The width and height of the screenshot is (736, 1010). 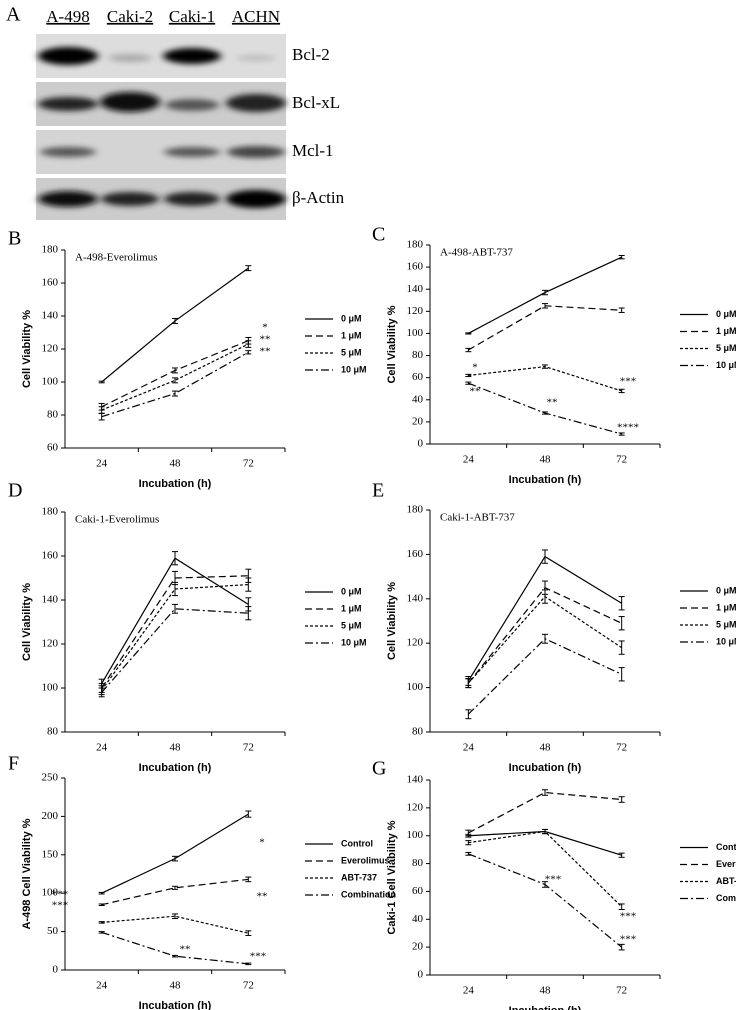 I want to click on panel-letter: F, so click(x=13, y=764).